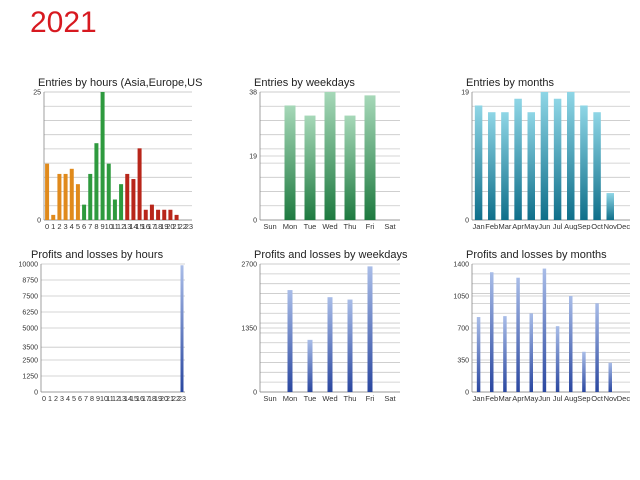  I want to click on x-tick-label: Dec, so click(624, 226).